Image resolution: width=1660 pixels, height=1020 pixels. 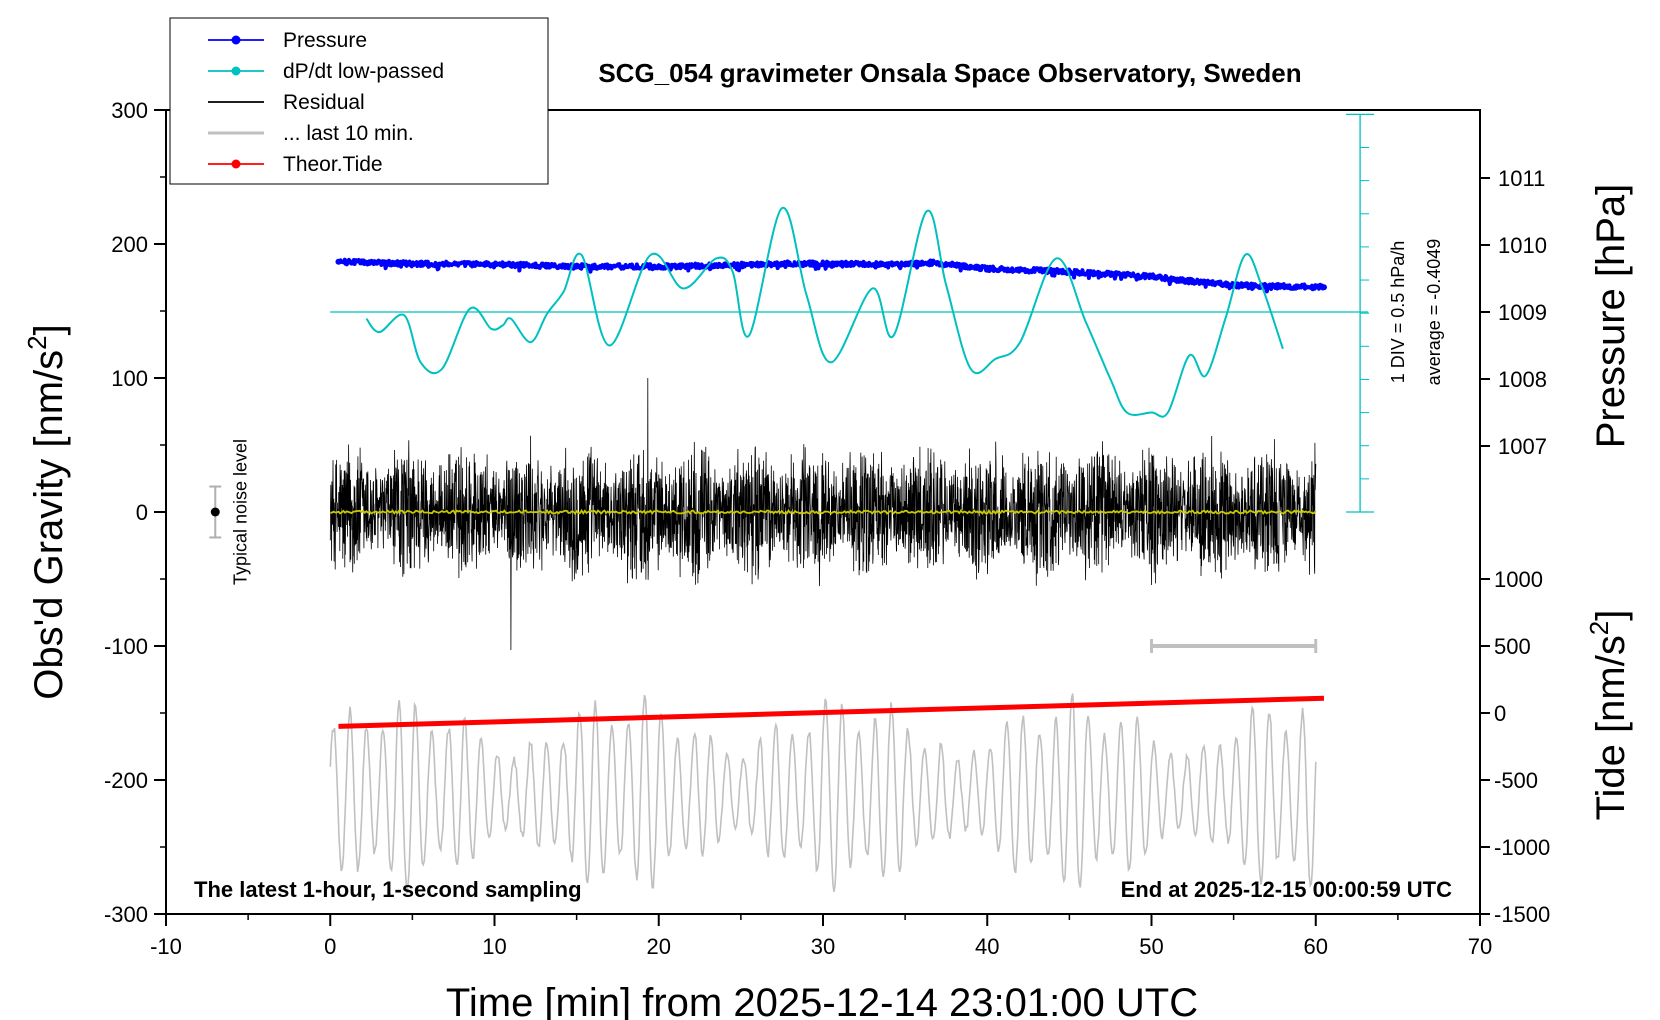 What do you see at coordinates (37, 342) in the screenshot?
I see `left-axis-title-sup: 2` at bounding box center [37, 342].